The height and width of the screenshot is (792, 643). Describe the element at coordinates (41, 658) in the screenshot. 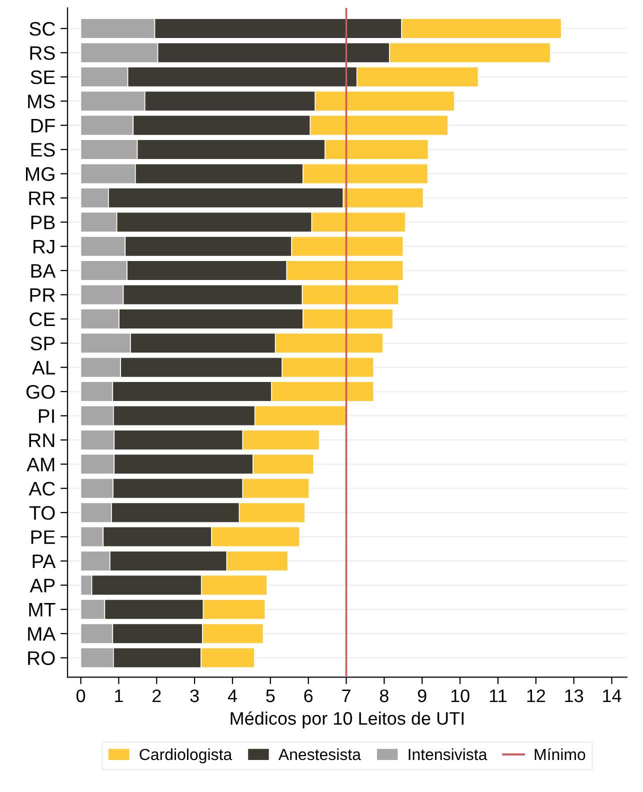

I see `y-tick-label: RO` at that location.